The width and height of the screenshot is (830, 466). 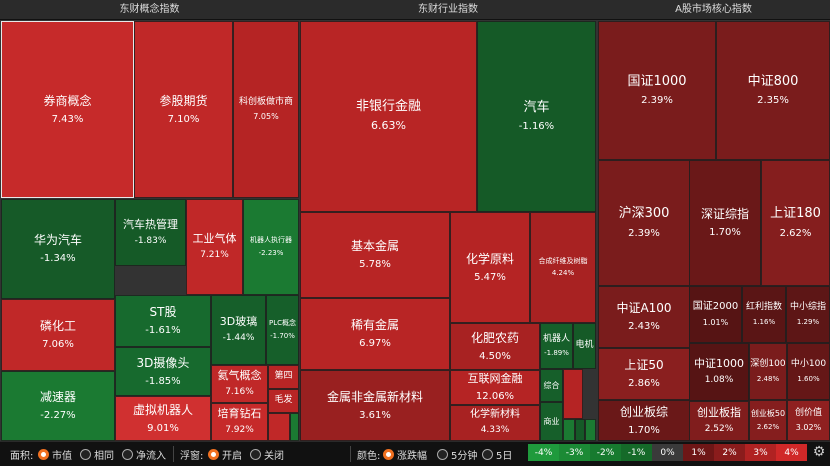 What do you see at coordinates (163, 418) in the screenshot?
I see `treemap-cell: 虚拟机器人 9.01%` at bounding box center [163, 418].